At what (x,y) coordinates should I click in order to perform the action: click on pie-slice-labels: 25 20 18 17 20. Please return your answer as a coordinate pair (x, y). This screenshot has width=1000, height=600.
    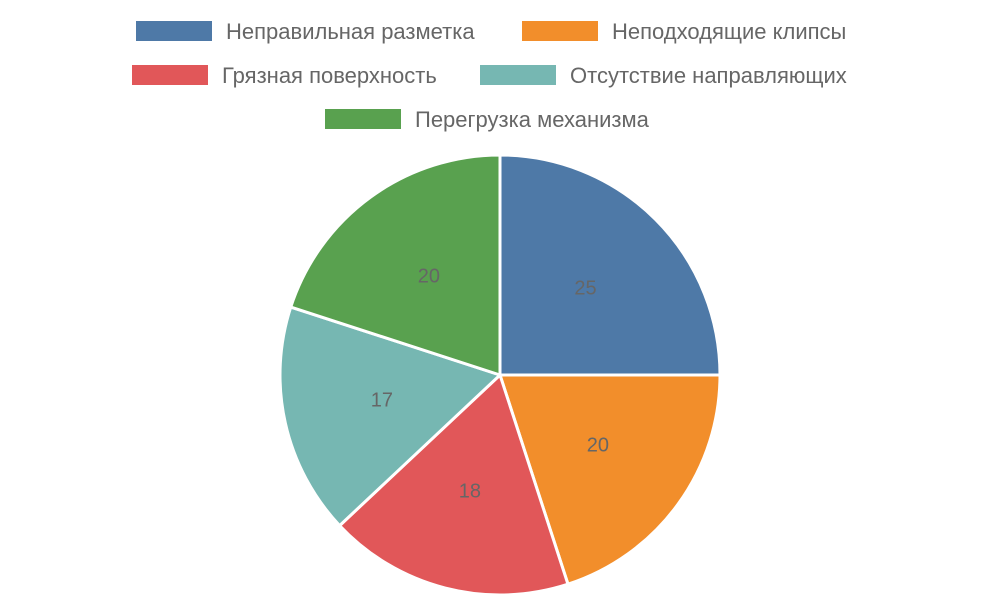
    Looking at the image, I should click on (490, 383).